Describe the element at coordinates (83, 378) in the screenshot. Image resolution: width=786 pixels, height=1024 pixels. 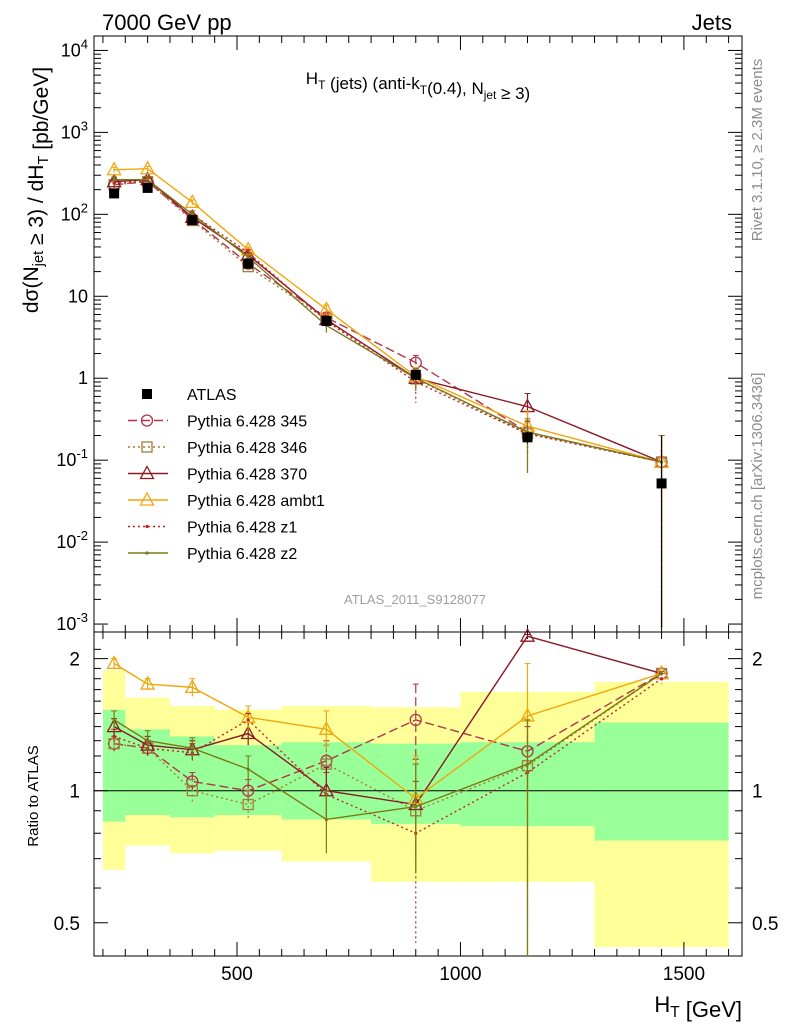
I see `y-tick-label-main: 1` at that location.